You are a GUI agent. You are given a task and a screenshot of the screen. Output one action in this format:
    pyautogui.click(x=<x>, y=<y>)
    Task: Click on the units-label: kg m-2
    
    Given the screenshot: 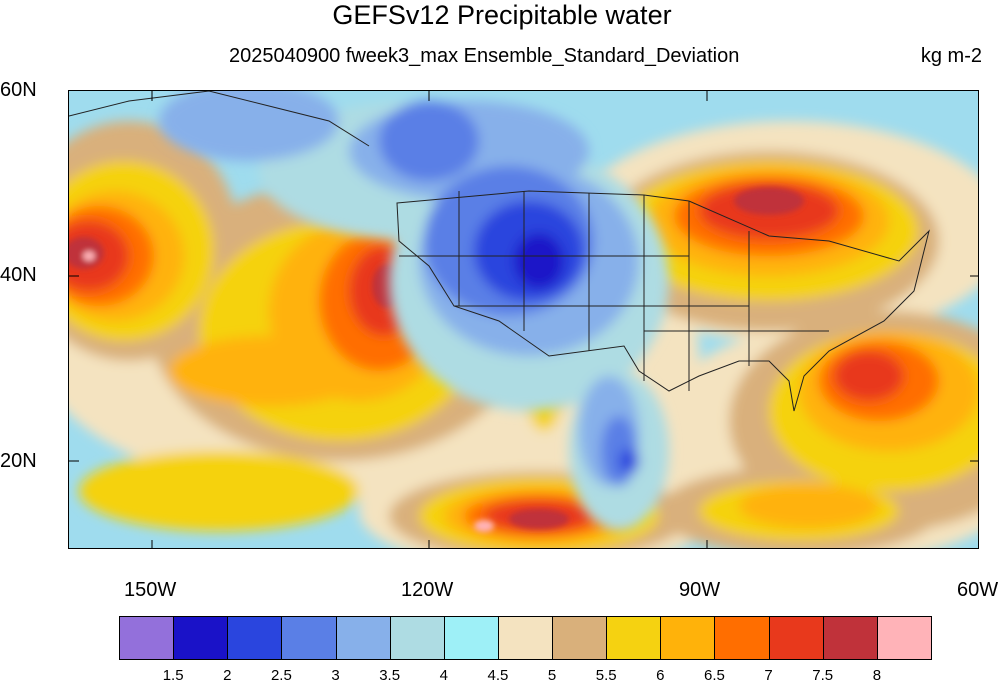 What is the action you would take?
    pyautogui.click(x=951, y=56)
    